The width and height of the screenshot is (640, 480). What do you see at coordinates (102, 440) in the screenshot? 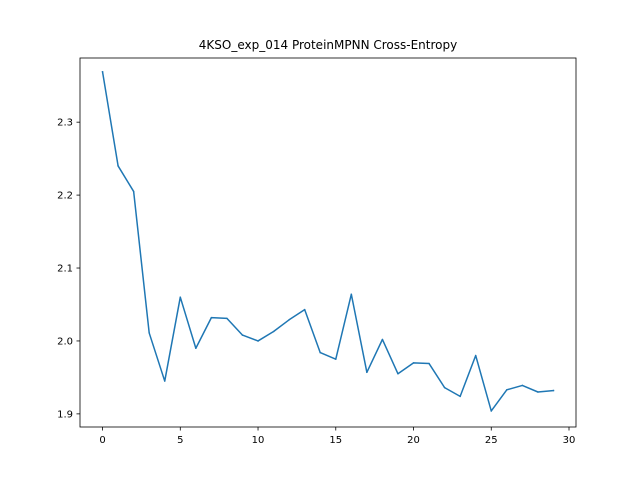
I see `x-tick-label: 0` at bounding box center [102, 440].